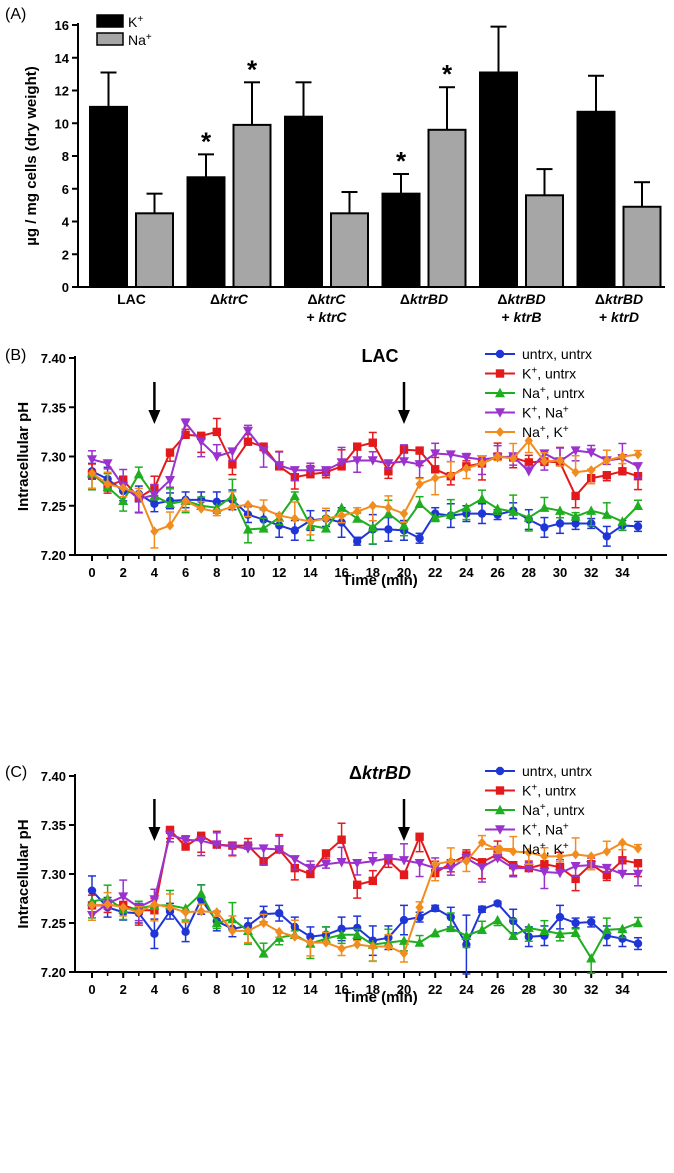 Image resolution: width=674 pixels, height=1173 pixels. I want to click on x-tick-label: 16, so click(341, 572).